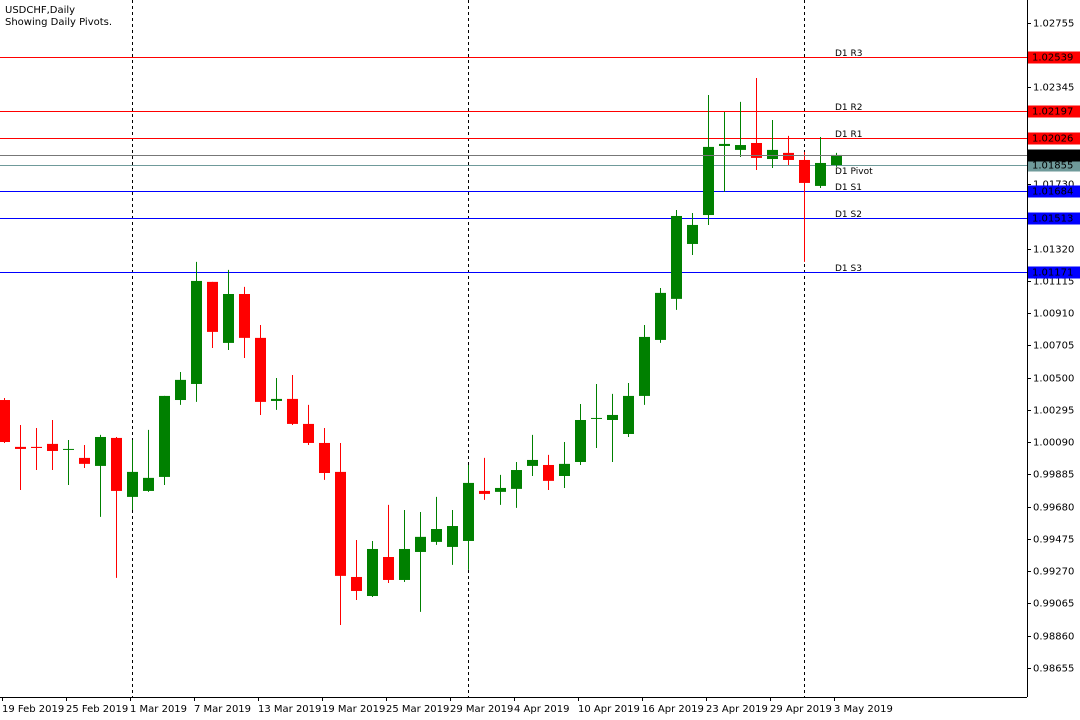  Describe the element at coordinates (58, 22) in the screenshot. I see `chart-subtitle: Showing Daily Pivots.` at that location.